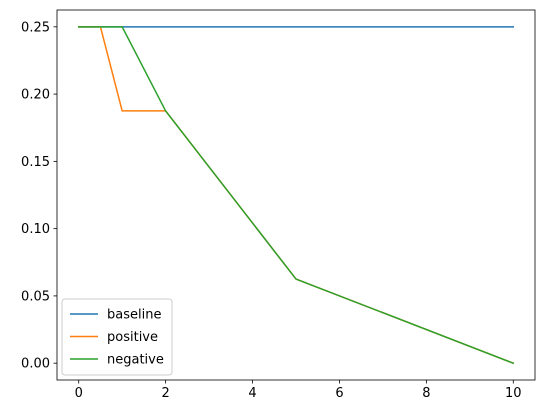  What do you see at coordinates (135, 360) in the screenshot?
I see `legend-label-negative: negative` at bounding box center [135, 360].